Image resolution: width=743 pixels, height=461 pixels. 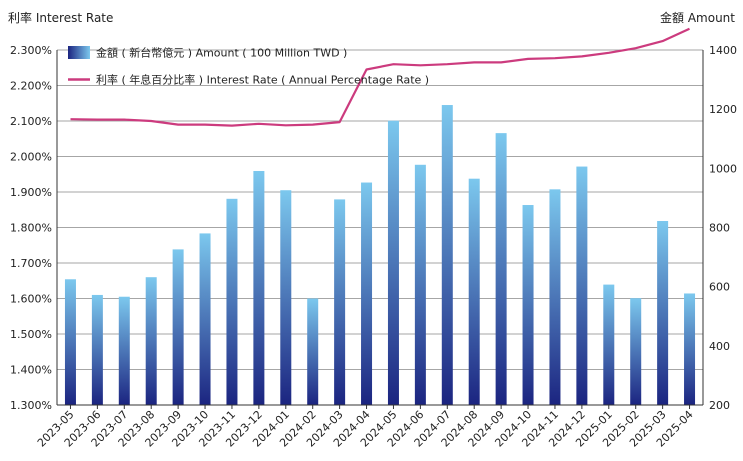 I want to click on left-axis-tick-label: 2.300%, so click(x=31, y=50).